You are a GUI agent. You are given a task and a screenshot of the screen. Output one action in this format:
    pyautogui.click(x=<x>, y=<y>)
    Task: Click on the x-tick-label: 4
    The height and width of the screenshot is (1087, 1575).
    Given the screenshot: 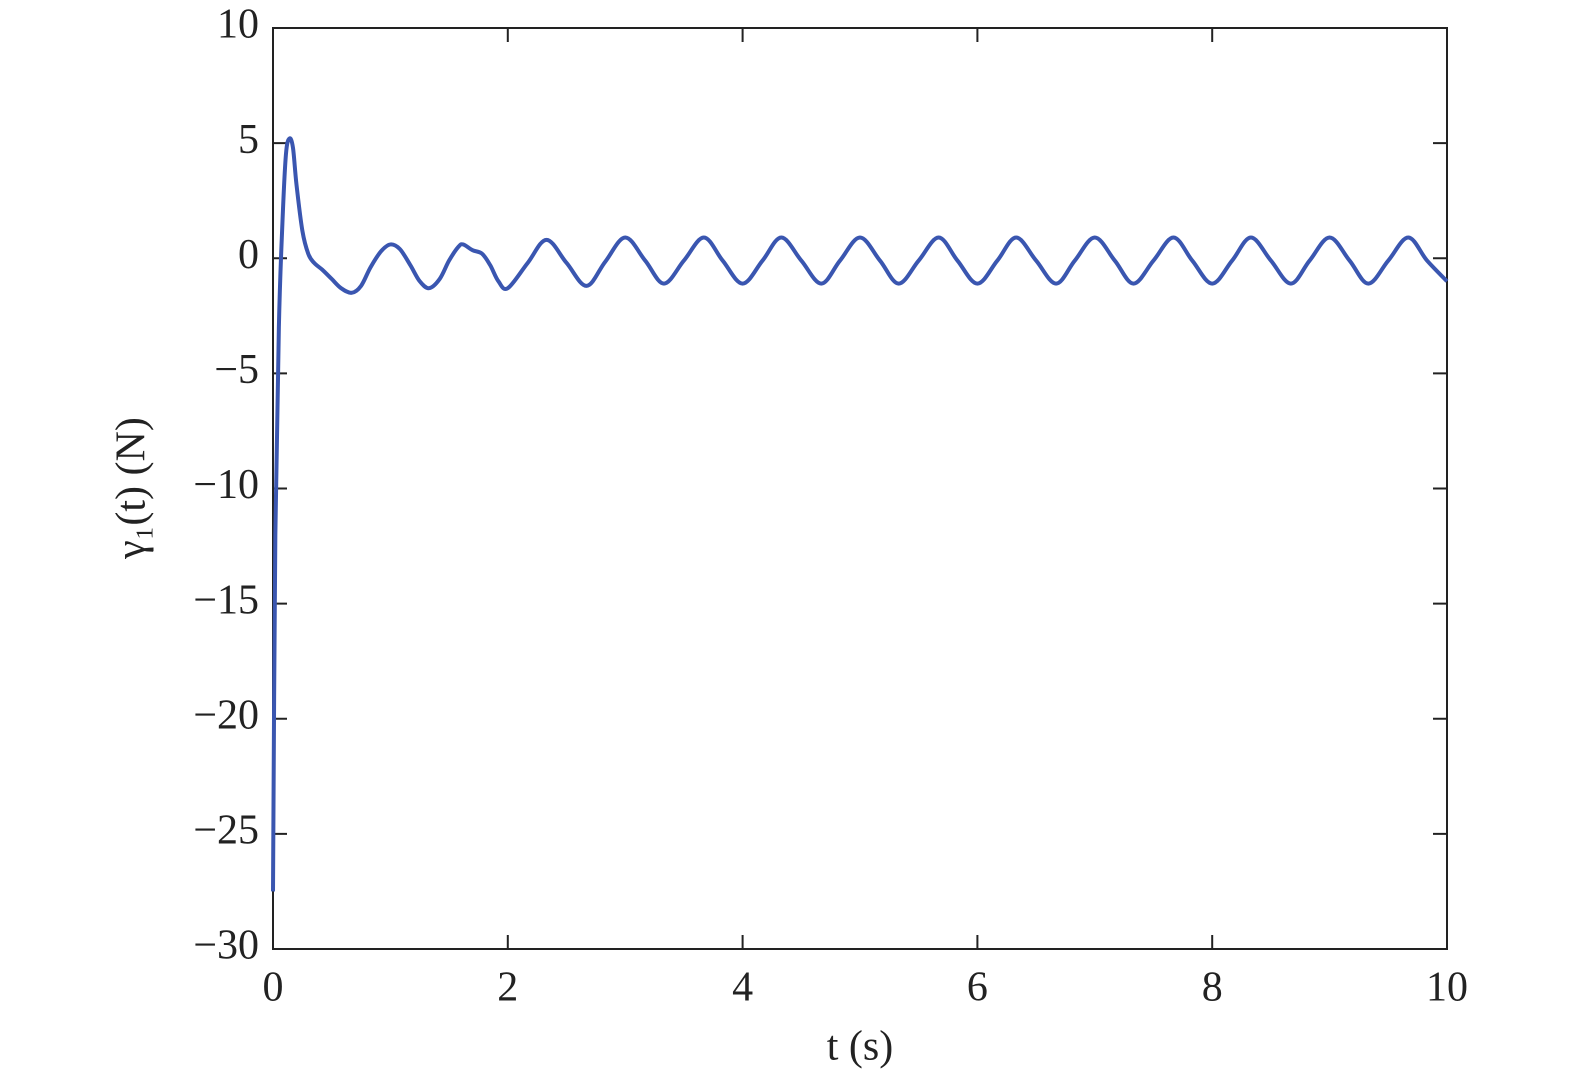 What is the action you would take?
    pyautogui.click(x=742, y=988)
    